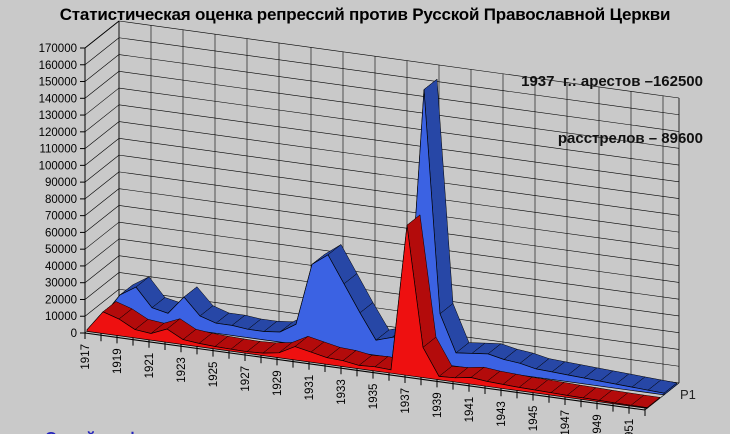 The image size is (730, 434). I want to click on y-tick-label: 20000, so click(61, 300).